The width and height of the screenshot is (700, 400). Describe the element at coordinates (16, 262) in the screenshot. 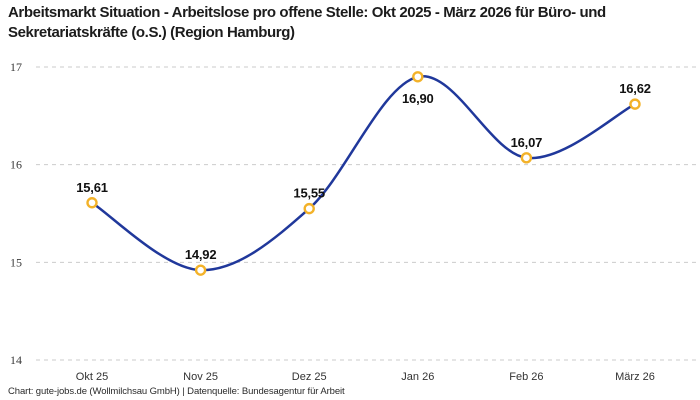

I see `y-tick-label: 15` at that location.